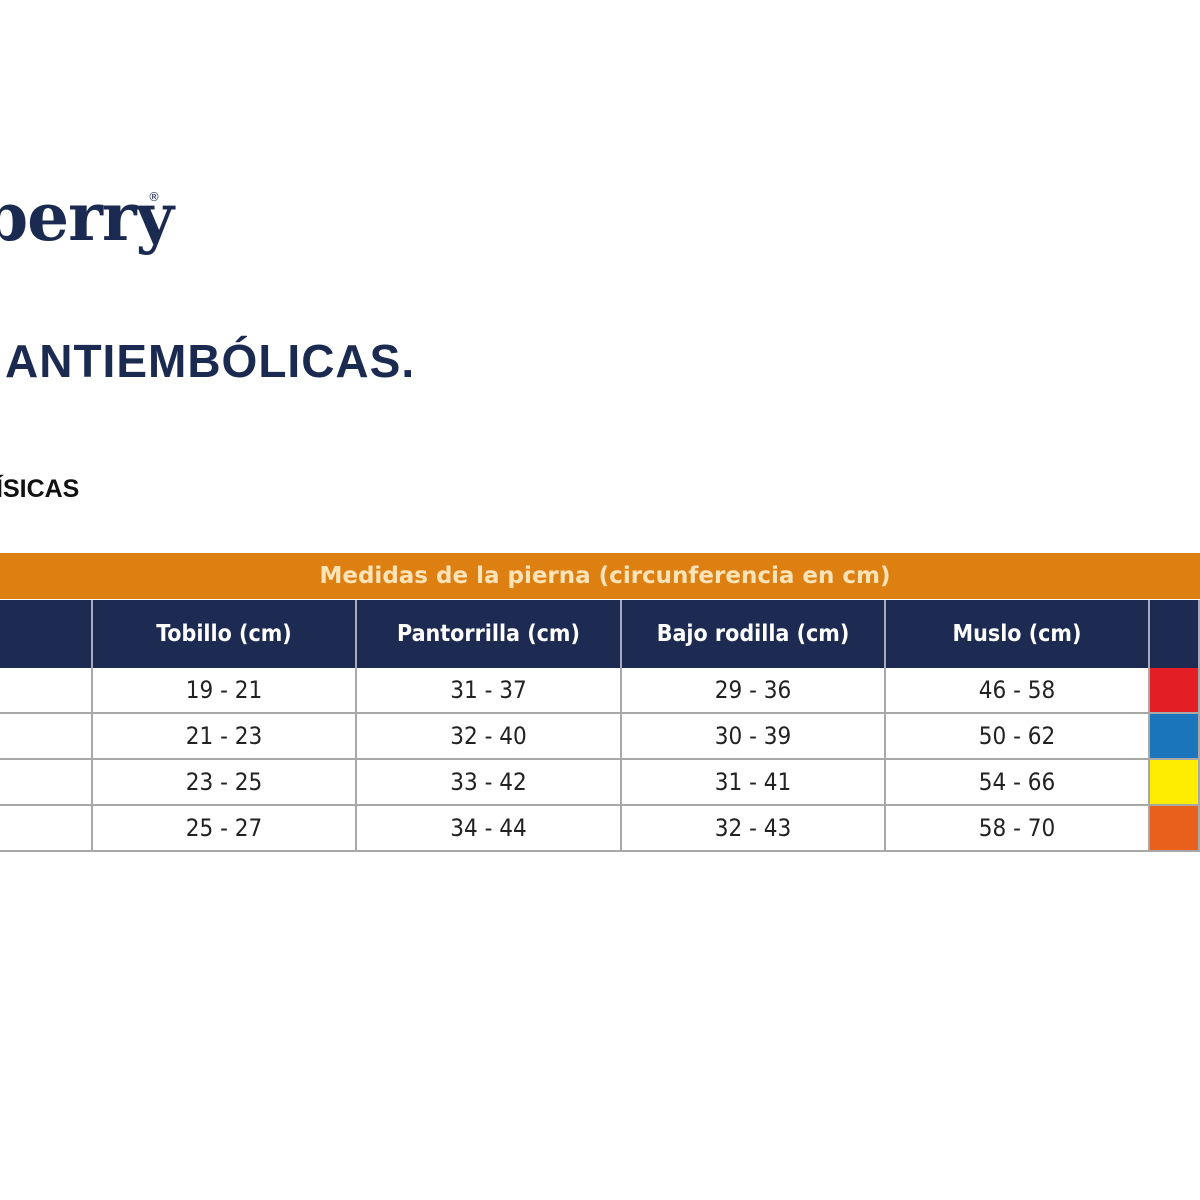  What do you see at coordinates (754, 783) in the screenshot?
I see `table-cell: 31 - 41` at bounding box center [754, 783].